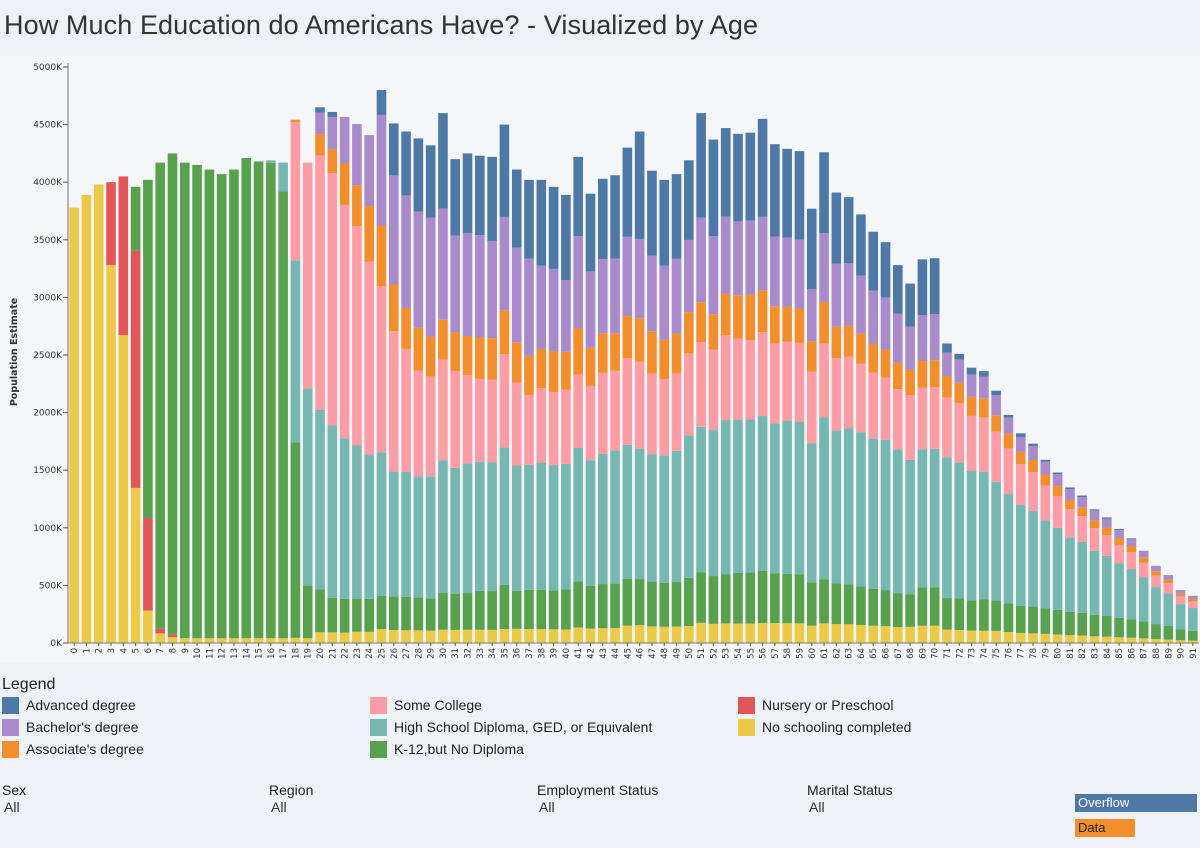  Describe the element at coordinates (662, 799) in the screenshot. I see `filter-employment-status: Employment Status All` at that location.